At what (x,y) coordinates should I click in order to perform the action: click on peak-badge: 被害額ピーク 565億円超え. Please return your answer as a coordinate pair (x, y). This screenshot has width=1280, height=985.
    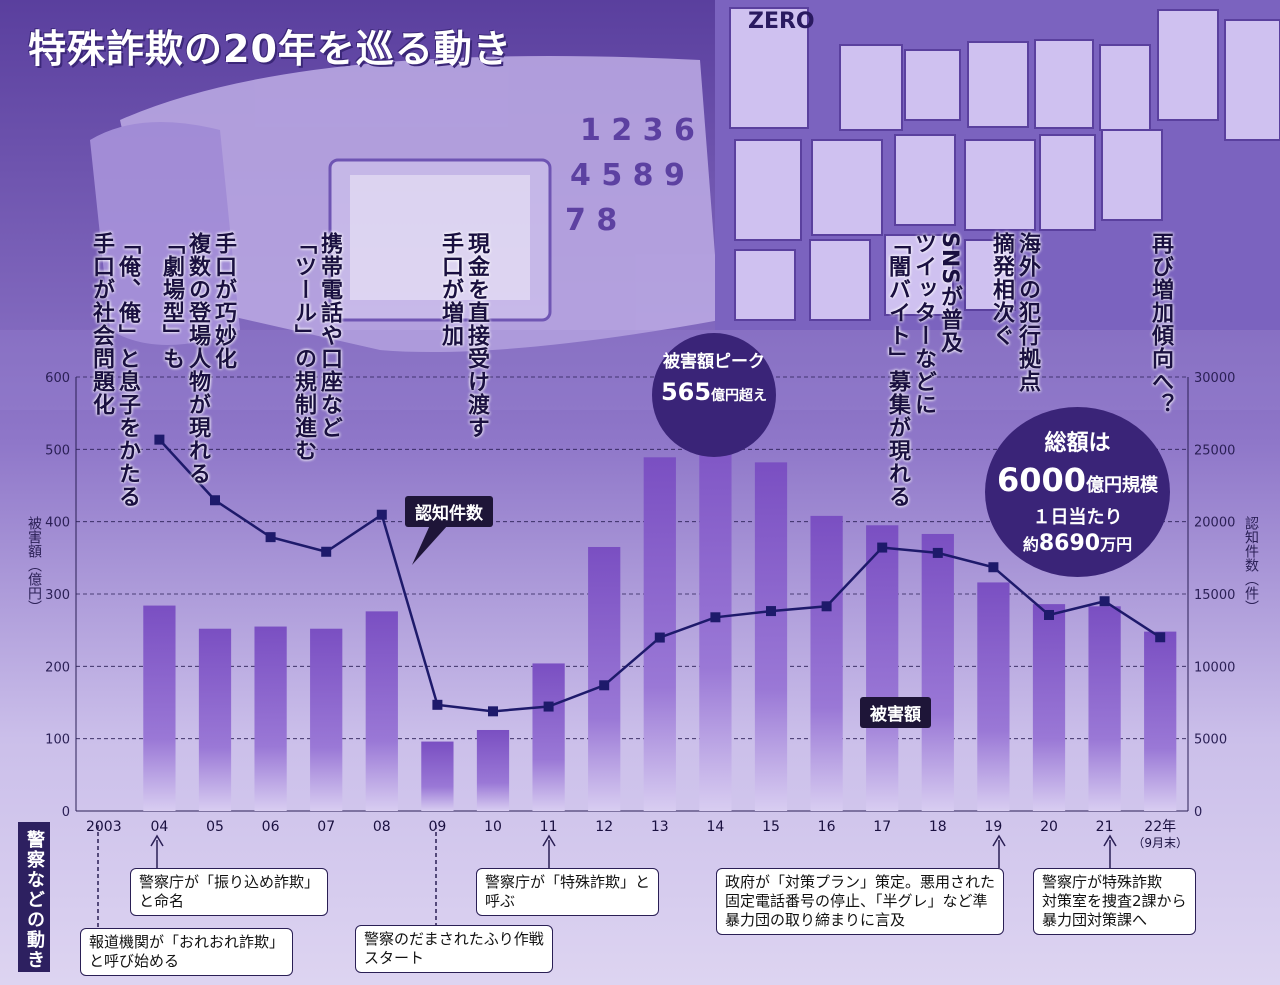
    Looking at the image, I should click on (714, 395).